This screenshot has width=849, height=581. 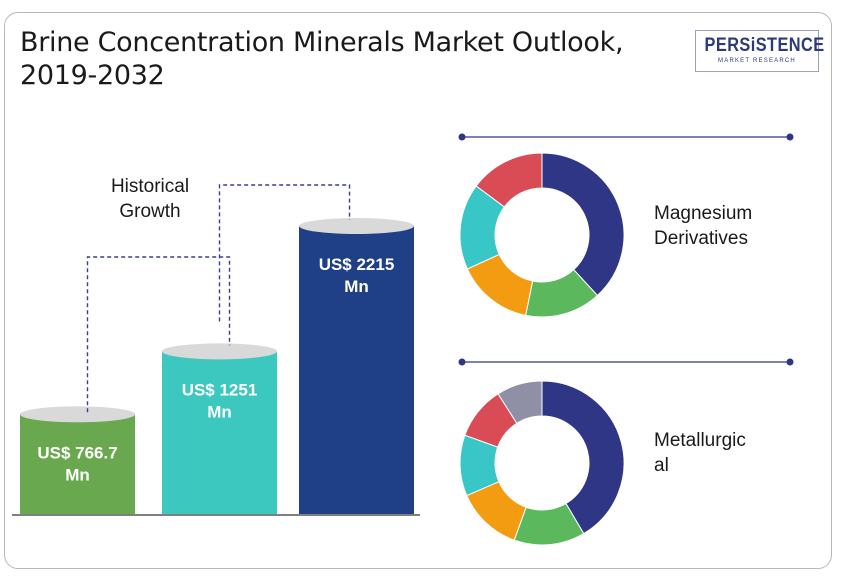 I want to click on bar-value-label: US$ 766.7 Mn, so click(x=77, y=463).